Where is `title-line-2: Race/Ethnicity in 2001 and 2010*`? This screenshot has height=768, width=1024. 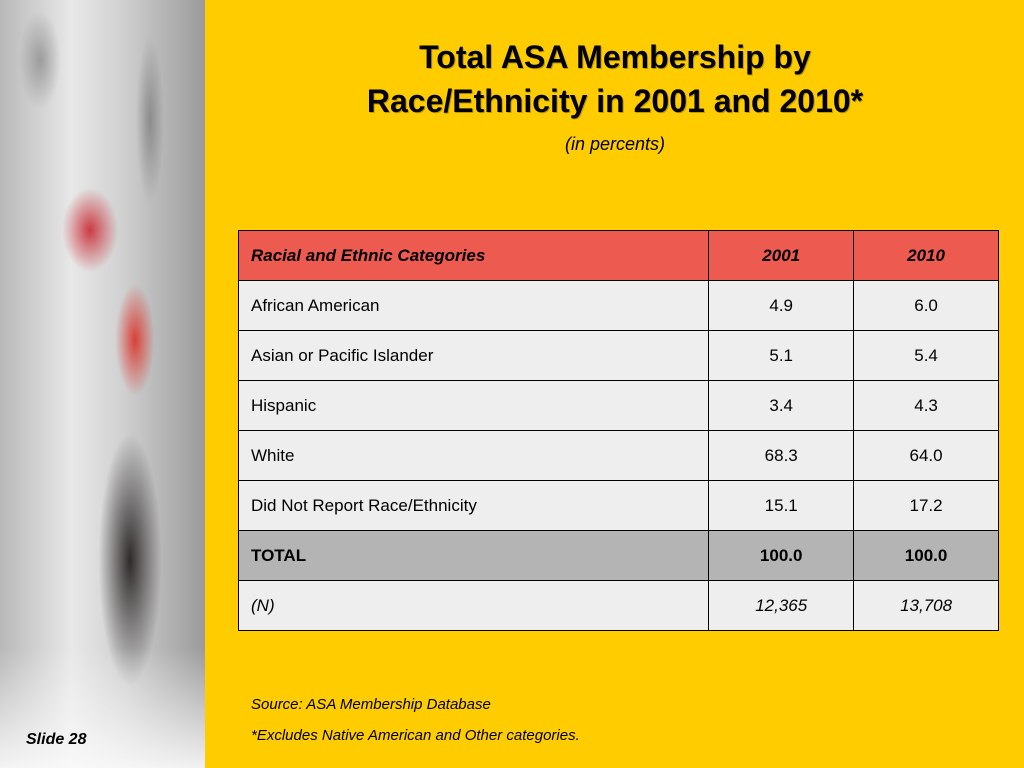
title-line-2: Race/Ethnicity in 2001 and 2010* is located at coordinates (615, 101).